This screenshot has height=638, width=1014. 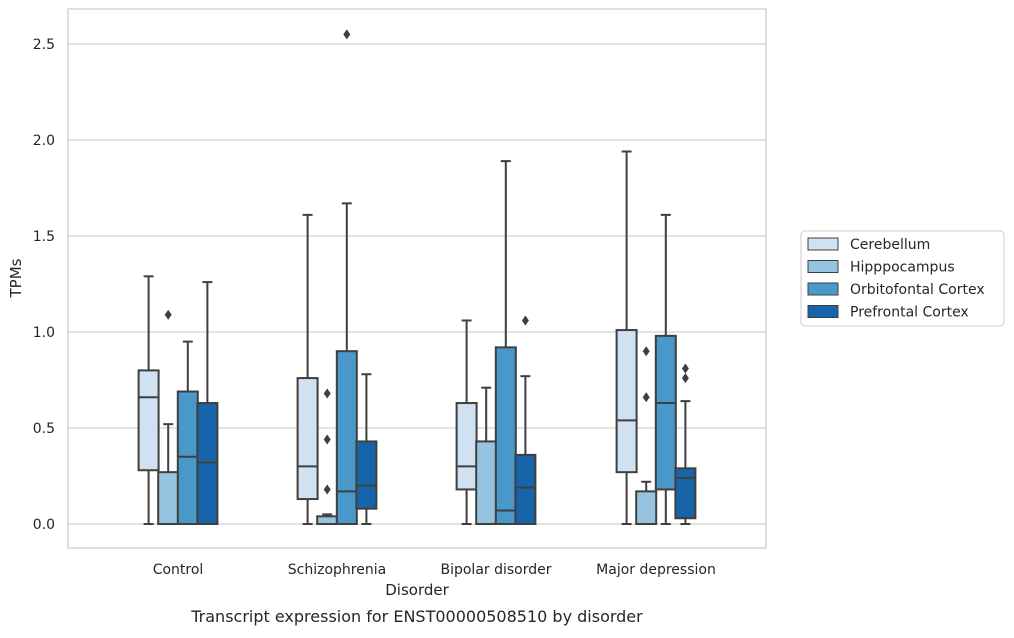 What do you see at coordinates (16, 278) in the screenshot?
I see `y-axis-label: TPMs` at bounding box center [16, 278].